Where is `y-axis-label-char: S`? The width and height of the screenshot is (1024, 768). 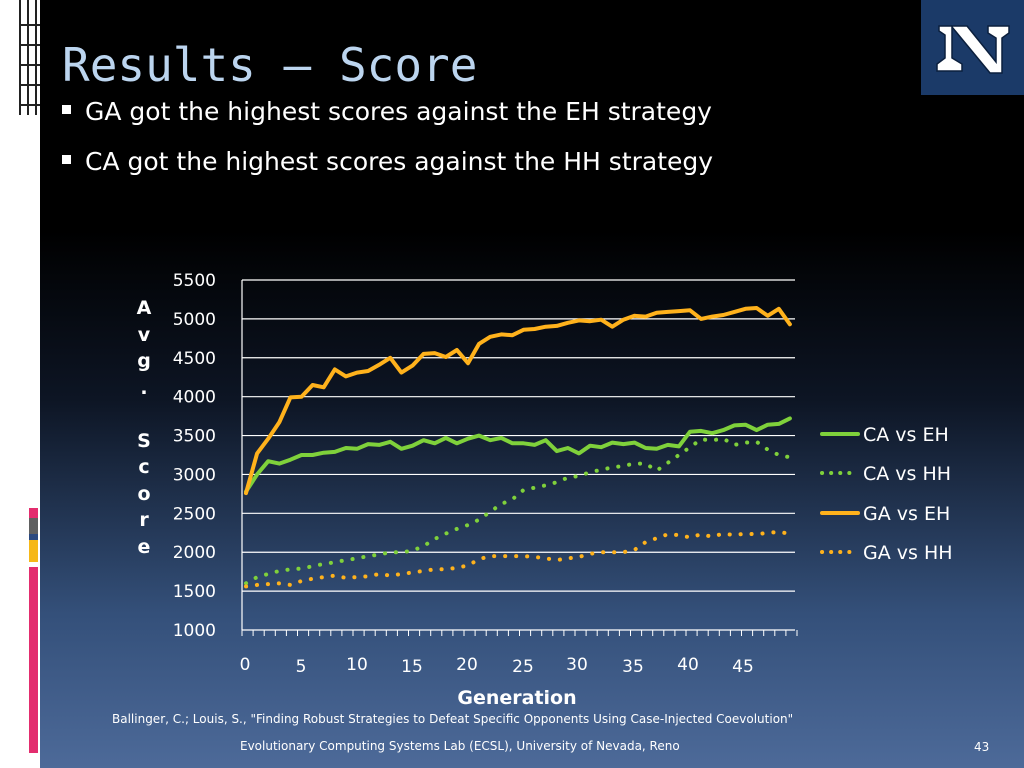 y-axis-label-char: S is located at coordinates (144, 440).